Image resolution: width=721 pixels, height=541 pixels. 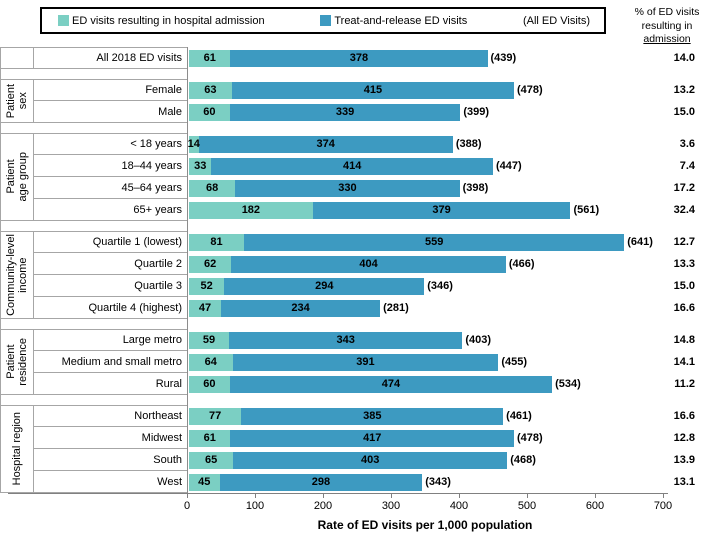 I want to click on stacked-bar: 182 379 (561), so click(x=425, y=210).